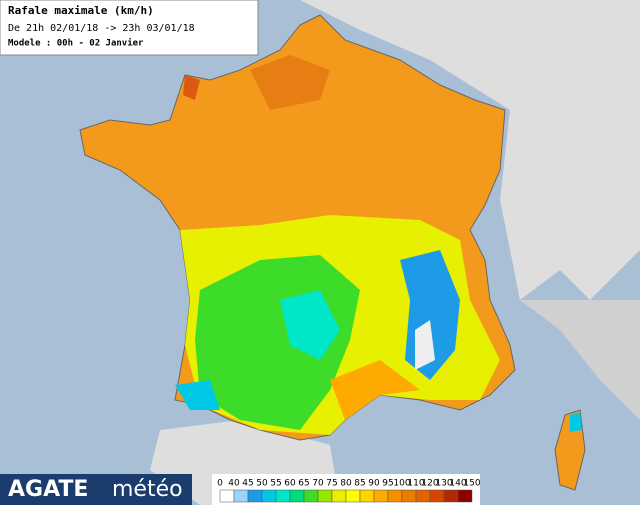  What do you see at coordinates (275, 484) in the screenshot?
I see `legend-tick-label: 55` at bounding box center [275, 484].